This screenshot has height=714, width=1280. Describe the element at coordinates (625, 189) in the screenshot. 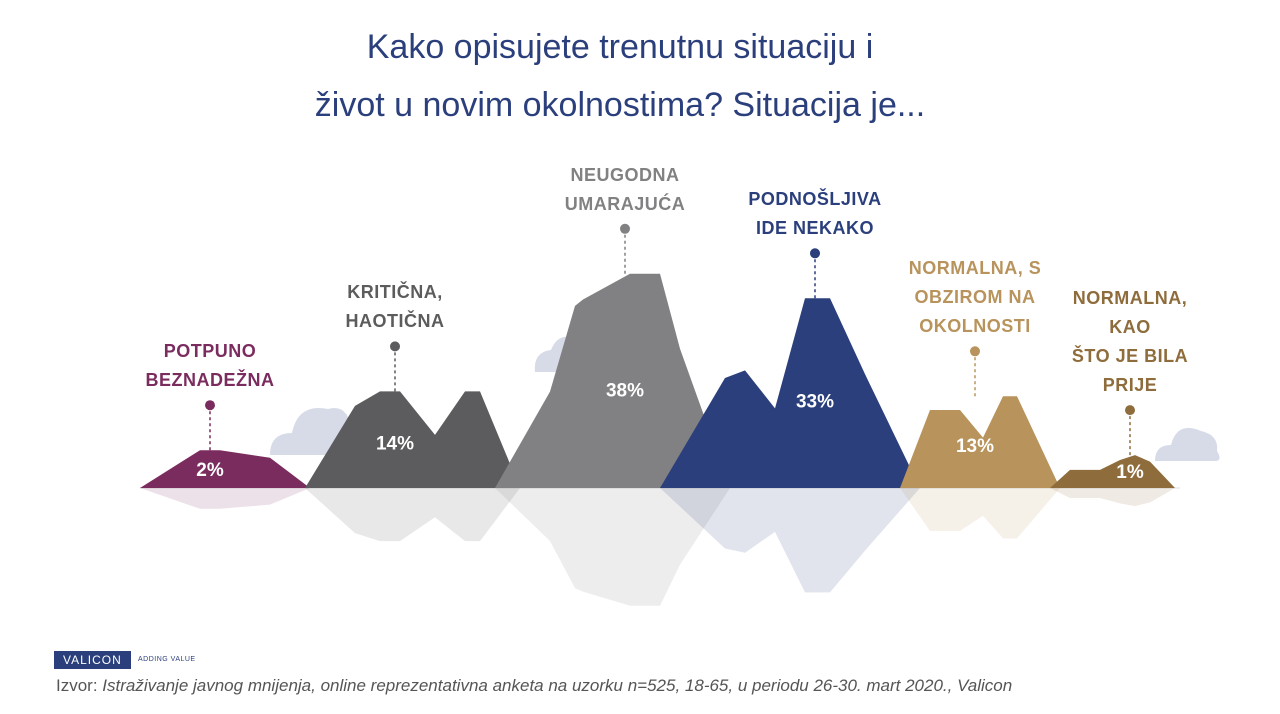

I see `category-label: NEUGODNA UMARAJUĆA` at that location.